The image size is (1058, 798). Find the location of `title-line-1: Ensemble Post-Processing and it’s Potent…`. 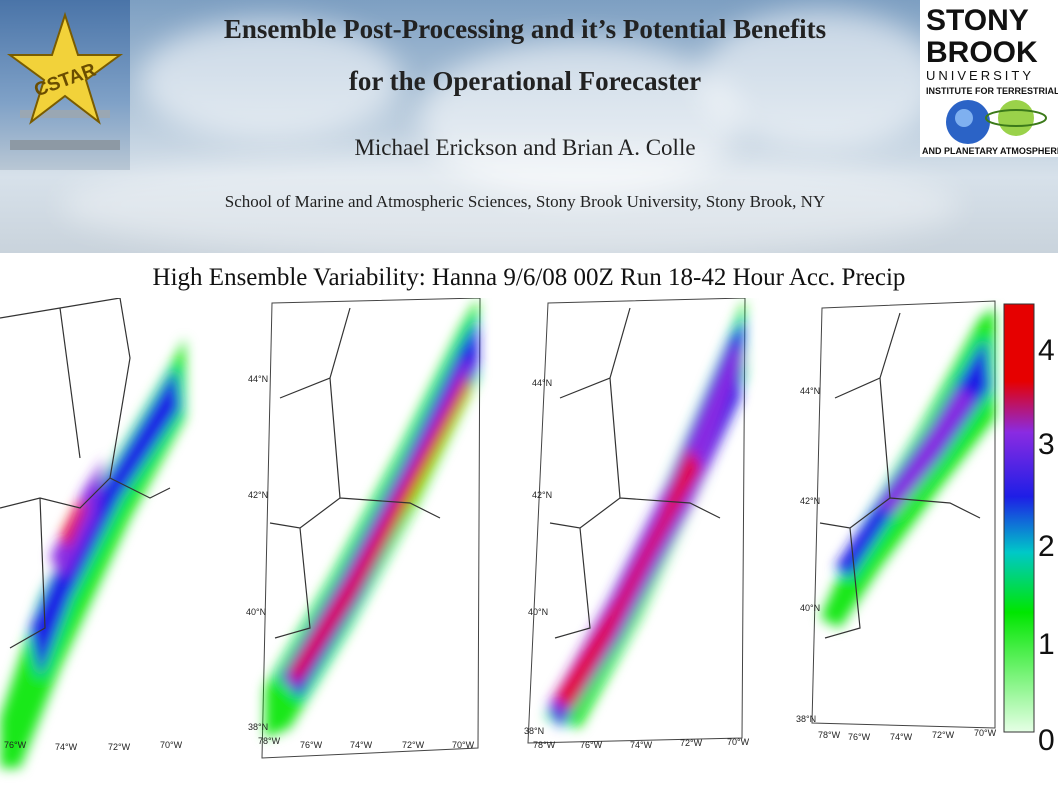

title-line-1: Ensemble Post-Processing and it’s Potent… is located at coordinates (525, 29).